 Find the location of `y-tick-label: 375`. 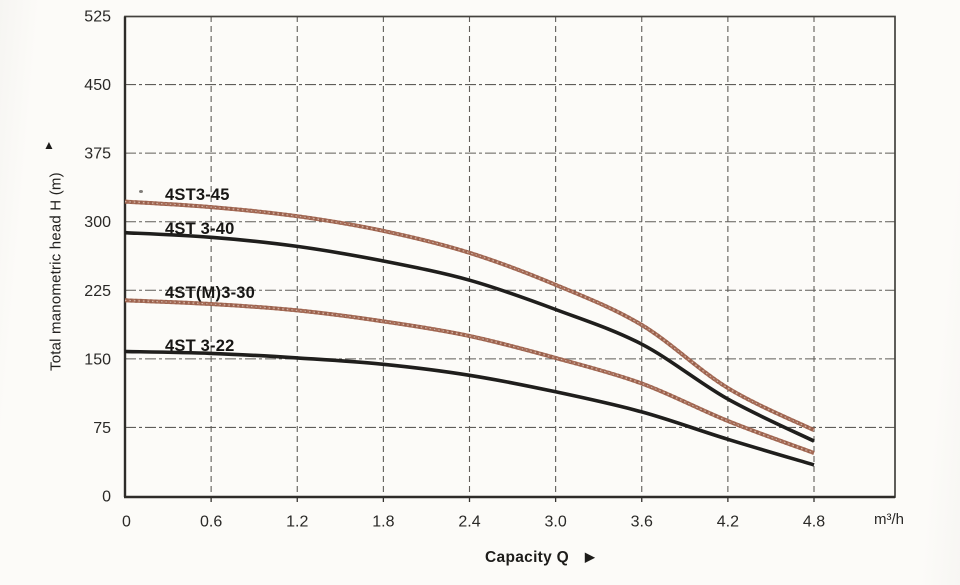

y-tick-label: 375 is located at coordinates (97, 154).